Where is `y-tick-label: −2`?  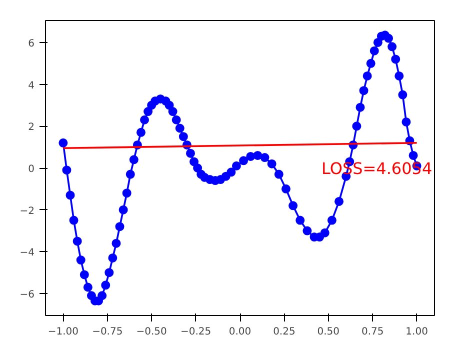
y-tick-label: −2 is located at coordinates (27, 211).